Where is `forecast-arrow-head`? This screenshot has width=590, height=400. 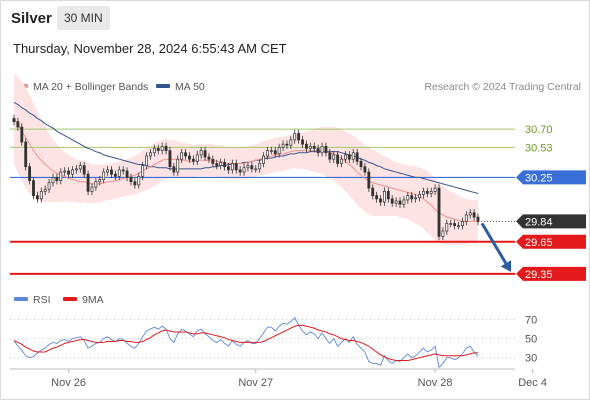
forecast-arrow-head is located at coordinates (506, 266).